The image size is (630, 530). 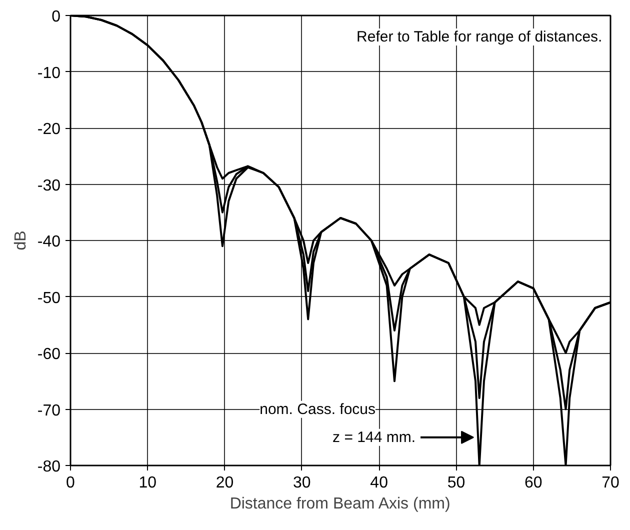 What do you see at coordinates (49, 242) in the screenshot?
I see `y-tick-label: -40` at bounding box center [49, 242].